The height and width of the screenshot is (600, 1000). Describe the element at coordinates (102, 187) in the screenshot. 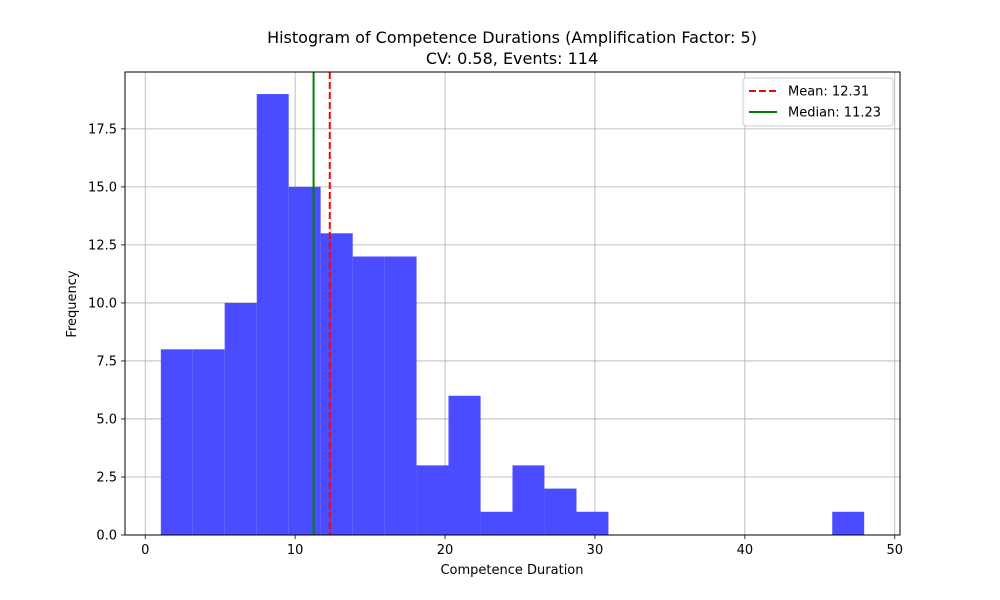

I see `y-tick-label: 15.0` at that location.